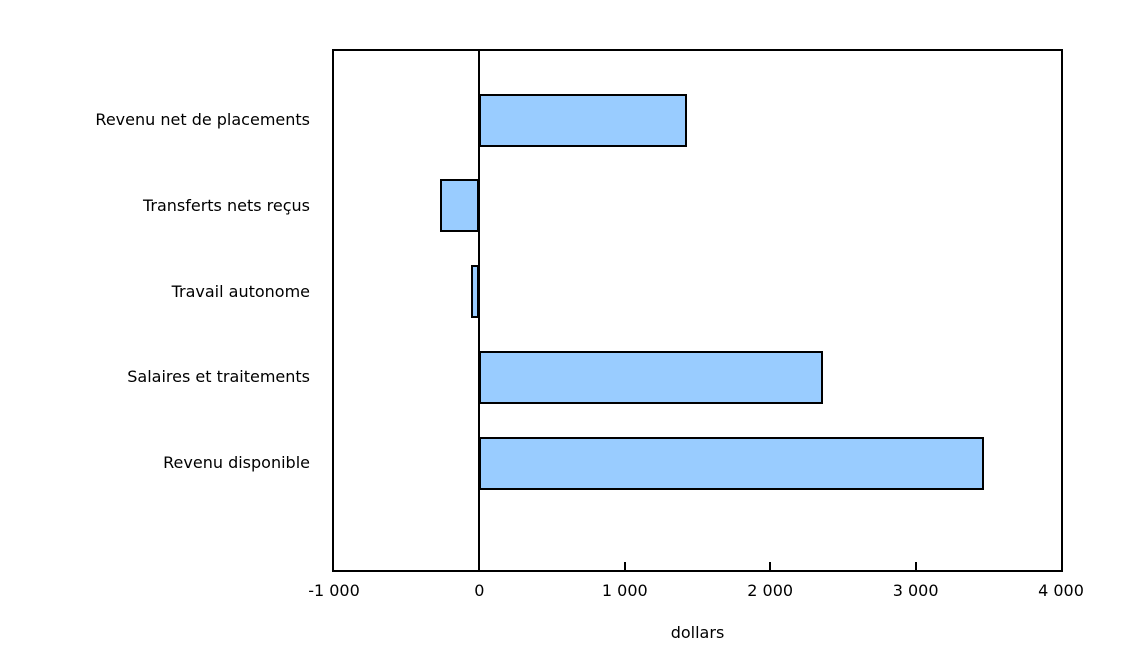 This screenshot has height=652, width=1122. I want to click on zero-axis-line, so click(479, 310).